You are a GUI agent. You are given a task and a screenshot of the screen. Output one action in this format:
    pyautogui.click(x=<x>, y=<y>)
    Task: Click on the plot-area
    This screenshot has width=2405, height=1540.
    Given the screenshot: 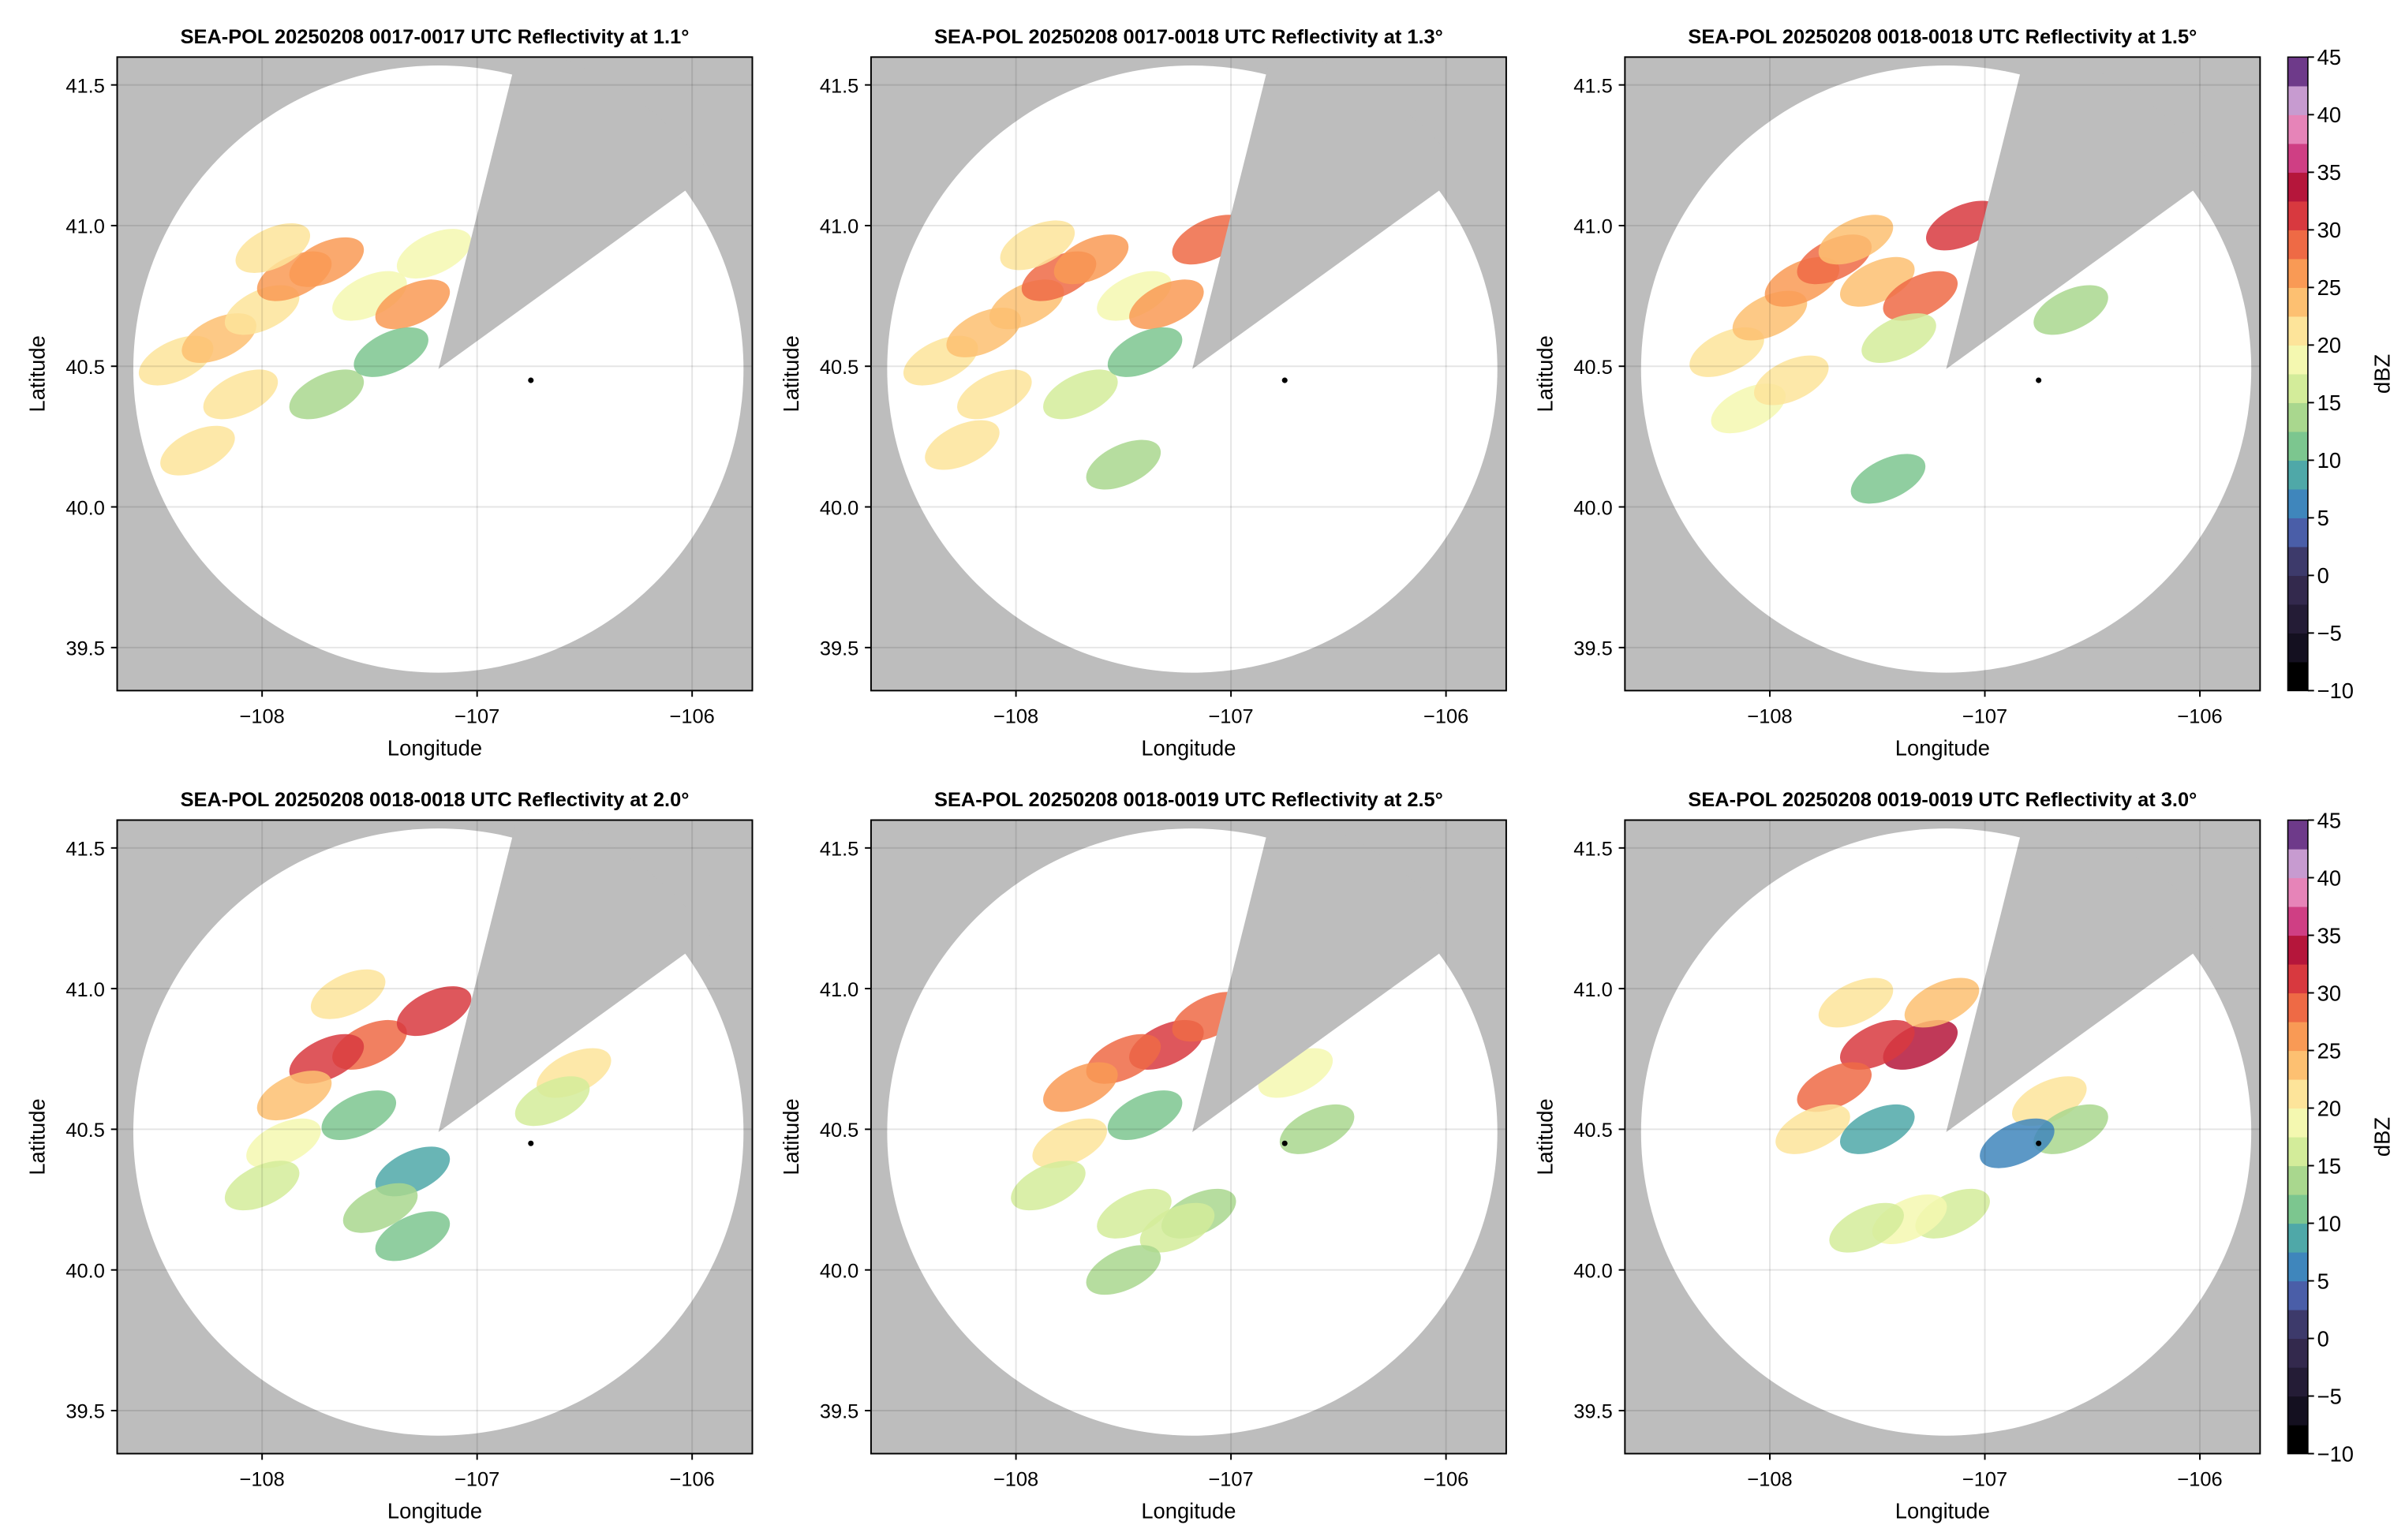 What is the action you would take?
    pyautogui.click(x=435, y=1137)
    